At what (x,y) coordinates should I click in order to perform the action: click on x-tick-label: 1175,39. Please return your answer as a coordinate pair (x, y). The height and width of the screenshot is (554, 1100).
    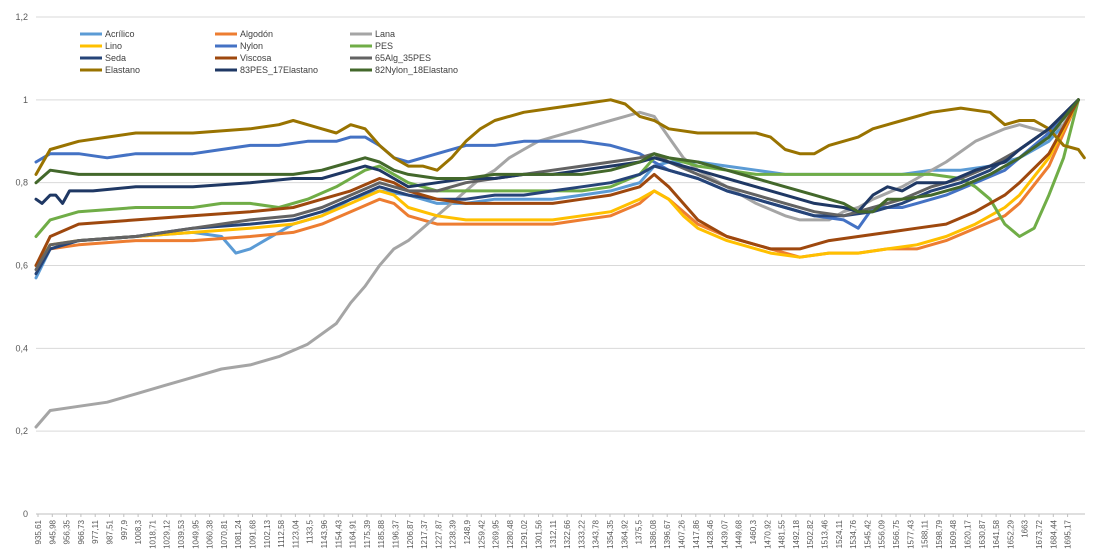
    Looking at the image, I should click on (367, 533).